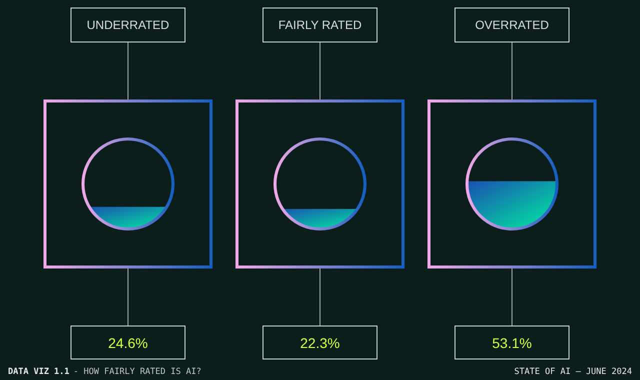  Describe the element at coordinates (128, 25) in the screenshot. I see `category-label: UNDERRATED` at that location.